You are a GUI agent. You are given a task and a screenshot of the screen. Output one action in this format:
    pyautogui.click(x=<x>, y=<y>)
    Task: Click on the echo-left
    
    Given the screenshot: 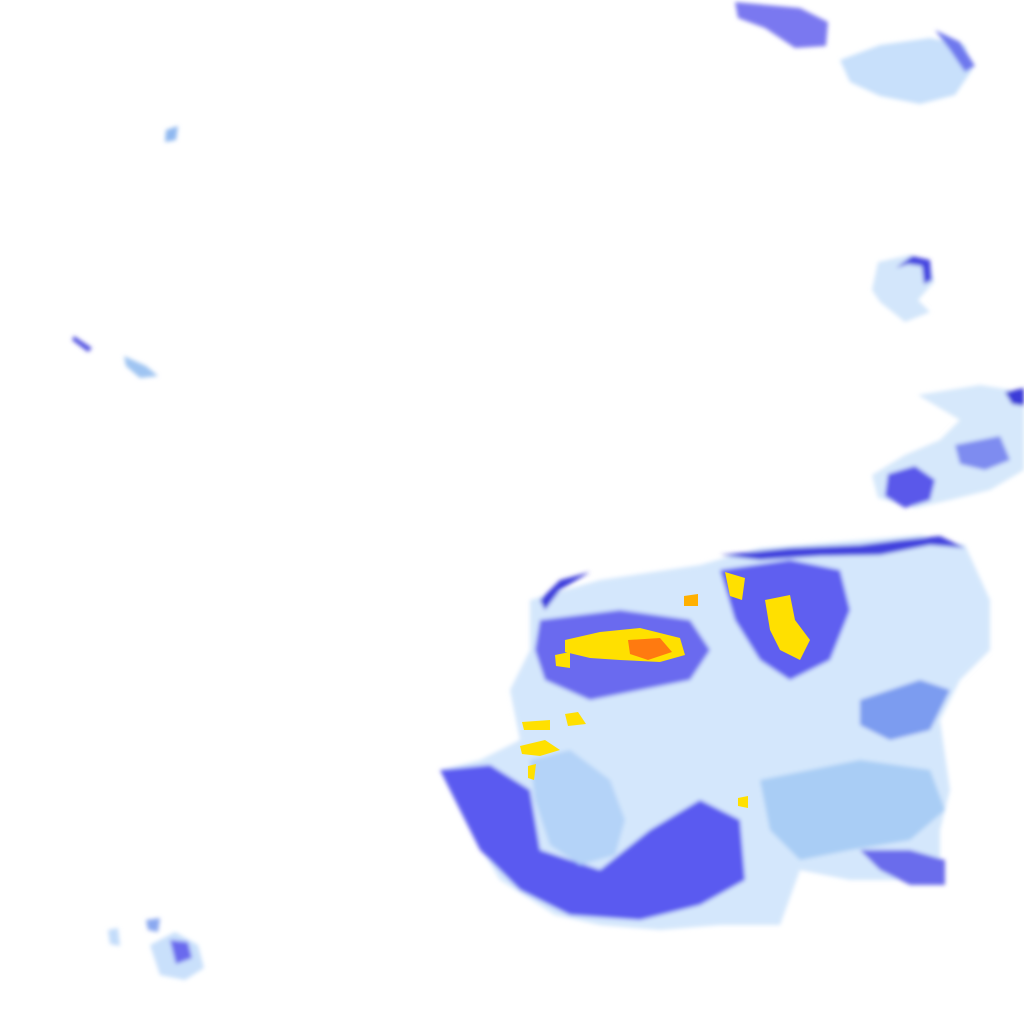 What is the action you would take?
    pyautogui.click(x=125, y=252)
    